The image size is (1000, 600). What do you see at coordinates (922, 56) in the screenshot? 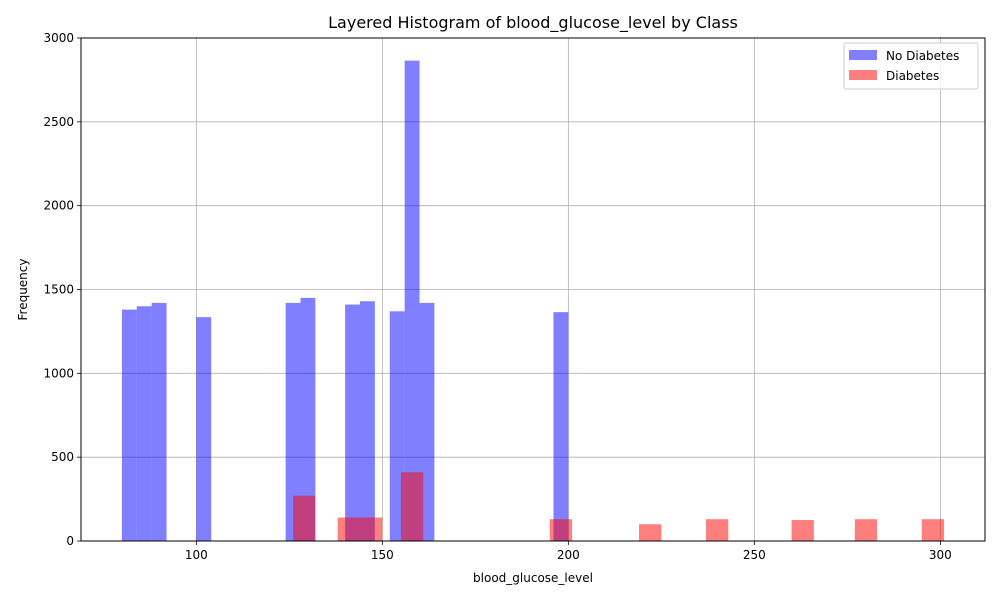
I see `legend-label: No Diabetes` at bounding box center [922, 56].